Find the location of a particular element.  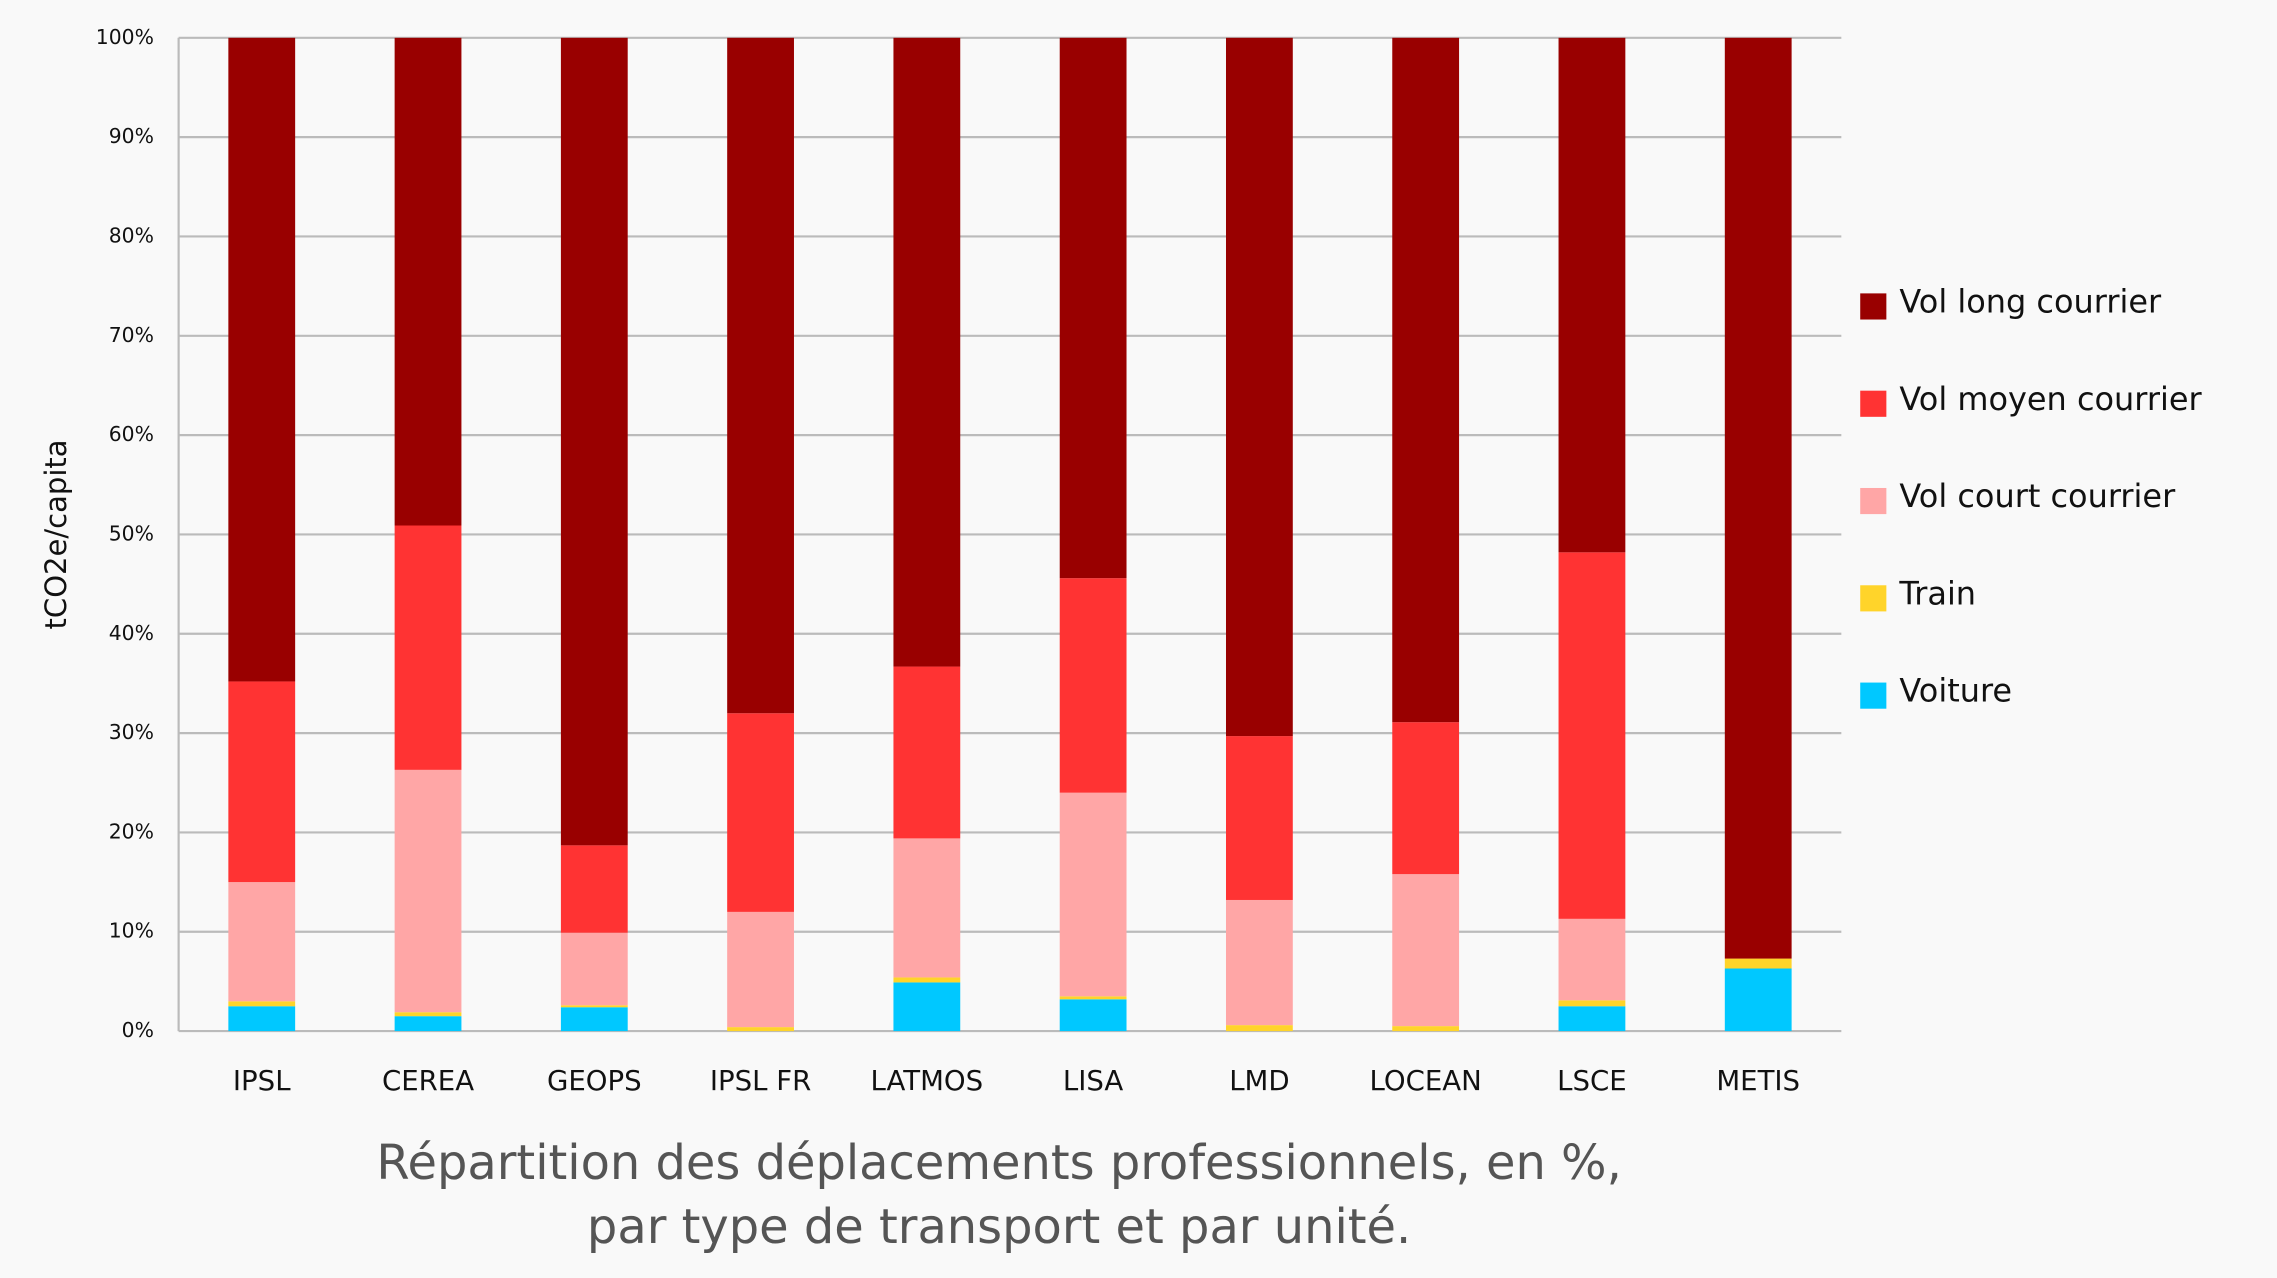

y-tick-label: 90% is located at coordinates (131, 136).